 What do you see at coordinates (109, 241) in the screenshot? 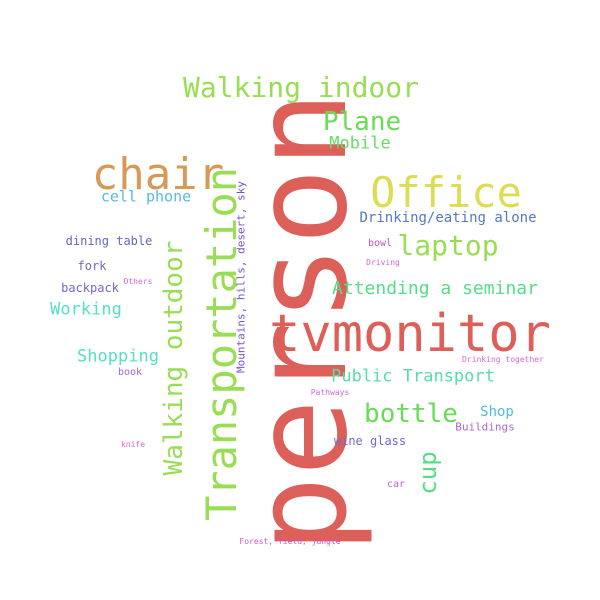
I see `cloud-word: dining table` at bounding box center [109, 241].